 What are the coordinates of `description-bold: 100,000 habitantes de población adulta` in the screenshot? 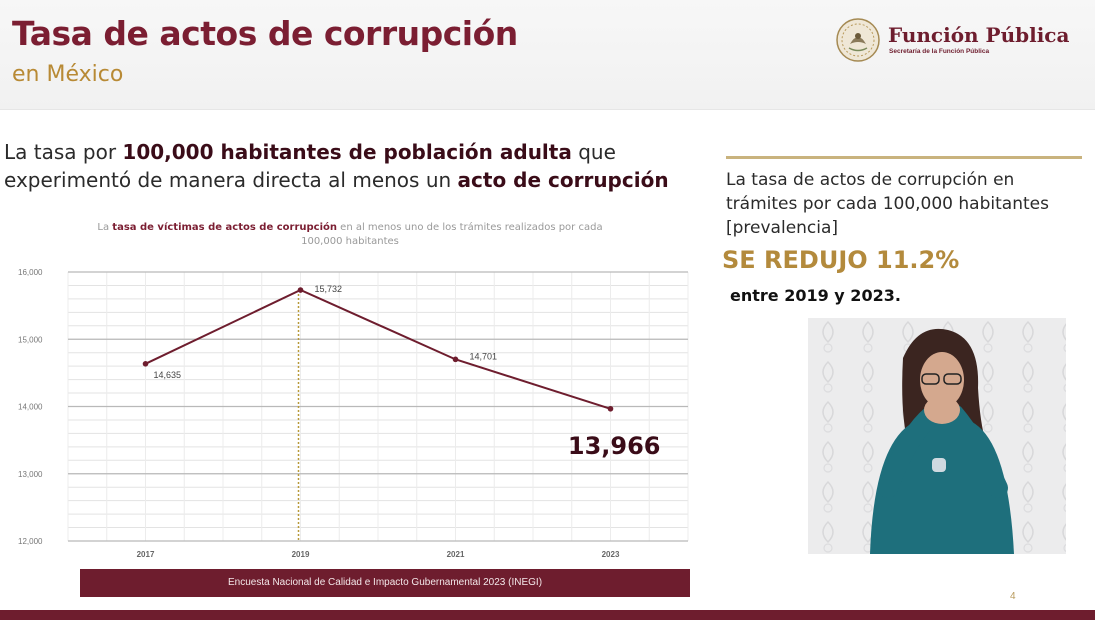 It's located at (347, 152).